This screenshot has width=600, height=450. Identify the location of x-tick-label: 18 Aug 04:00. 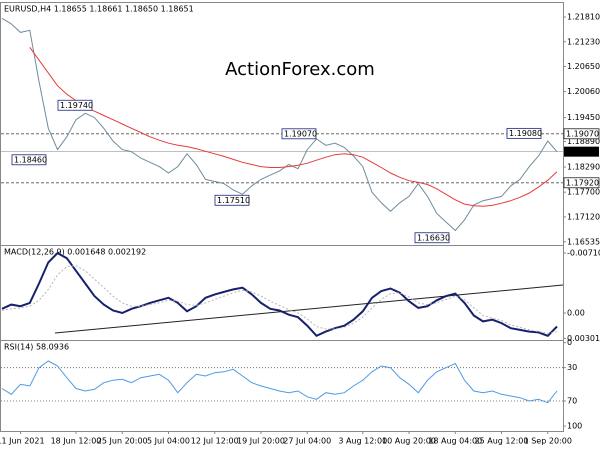
(455, 441).